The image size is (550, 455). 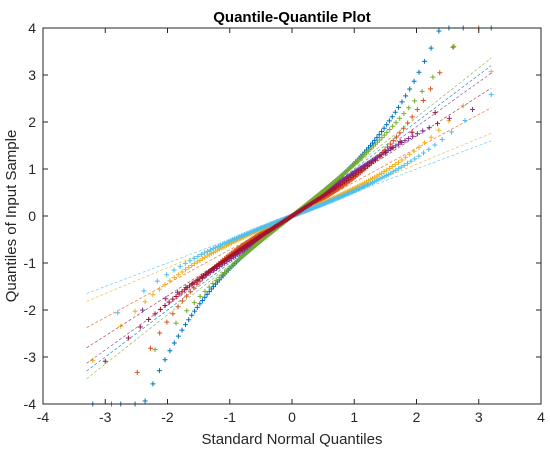 What do you see at coordinates (32, 216) in the screenshot?
I see `y-tick-label: 0` at bounding box center [32, 216].